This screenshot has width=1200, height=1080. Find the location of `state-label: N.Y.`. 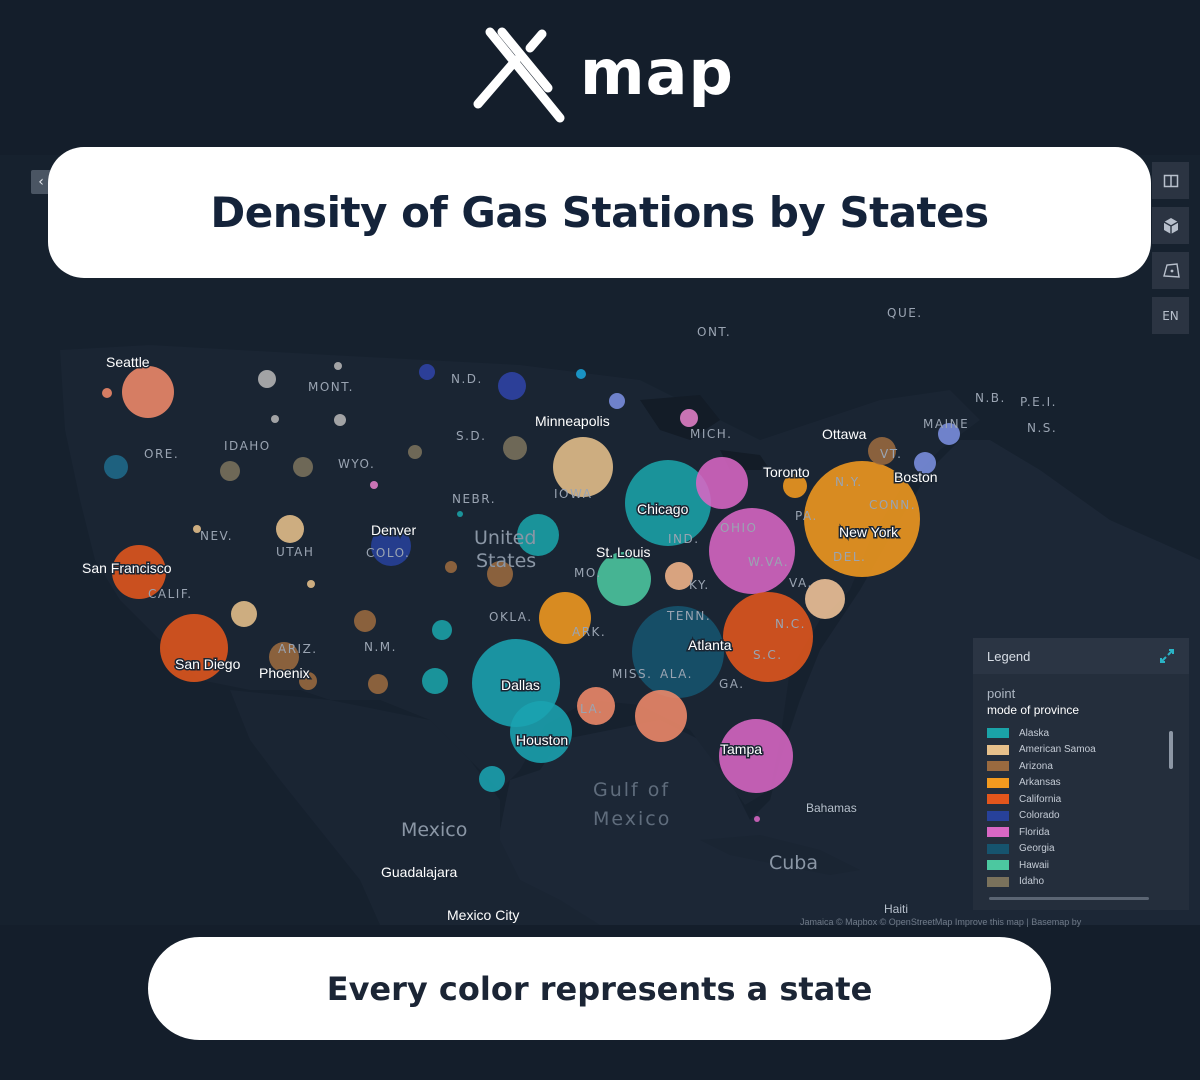

state-label: N.Y. is located at coordinates (849, 482).